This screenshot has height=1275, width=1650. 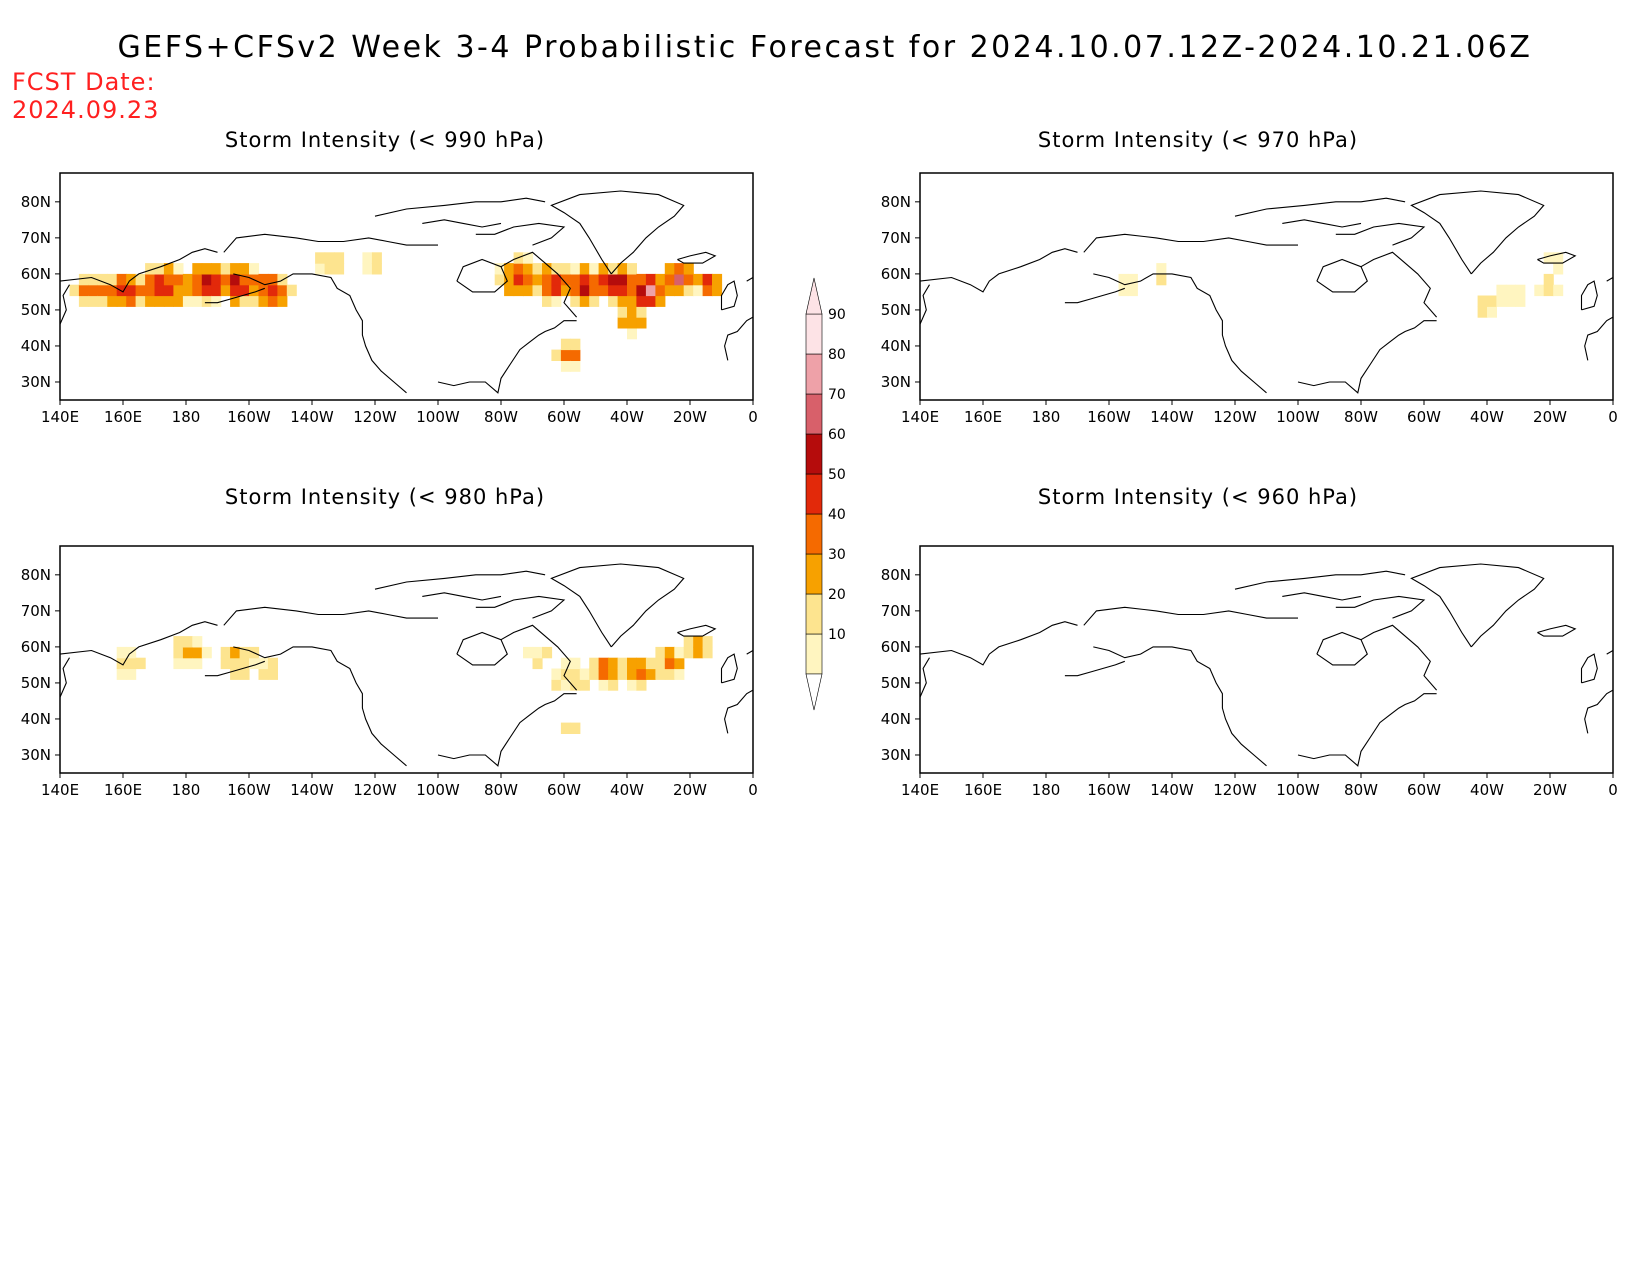 What do you see at coordinates (406, 292) in the screenshot?
I see `coastlines` at bounding box center [406, 292].